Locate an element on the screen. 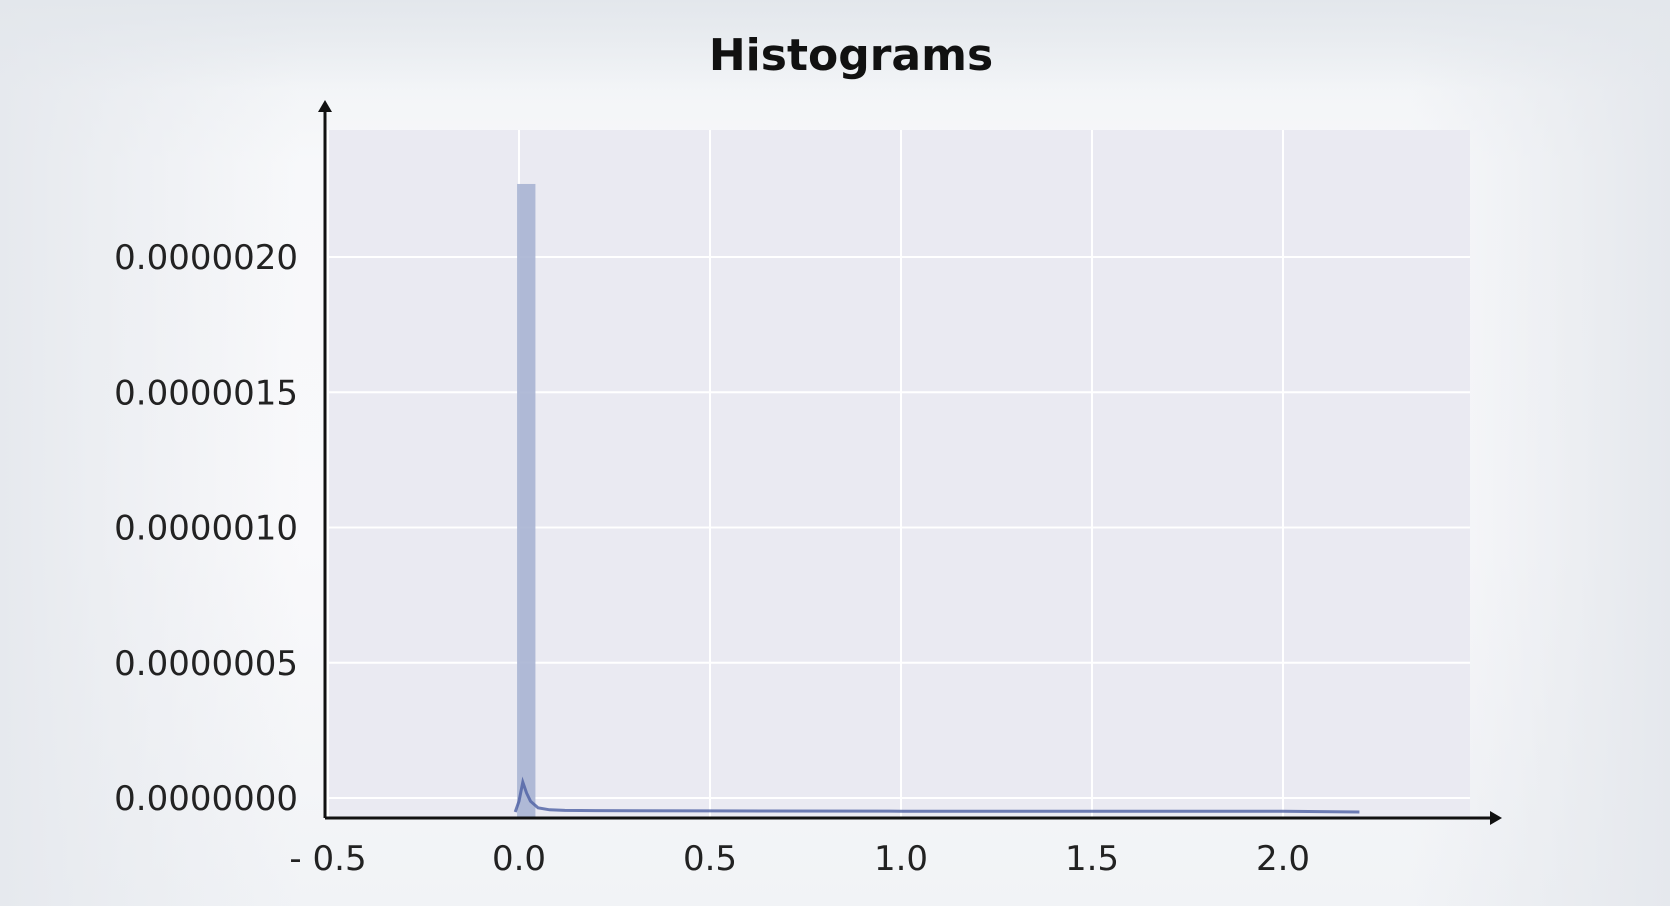 This screenshot has height=906, width=1670. x-axis-arrow is located at coordinates (1496, 818).